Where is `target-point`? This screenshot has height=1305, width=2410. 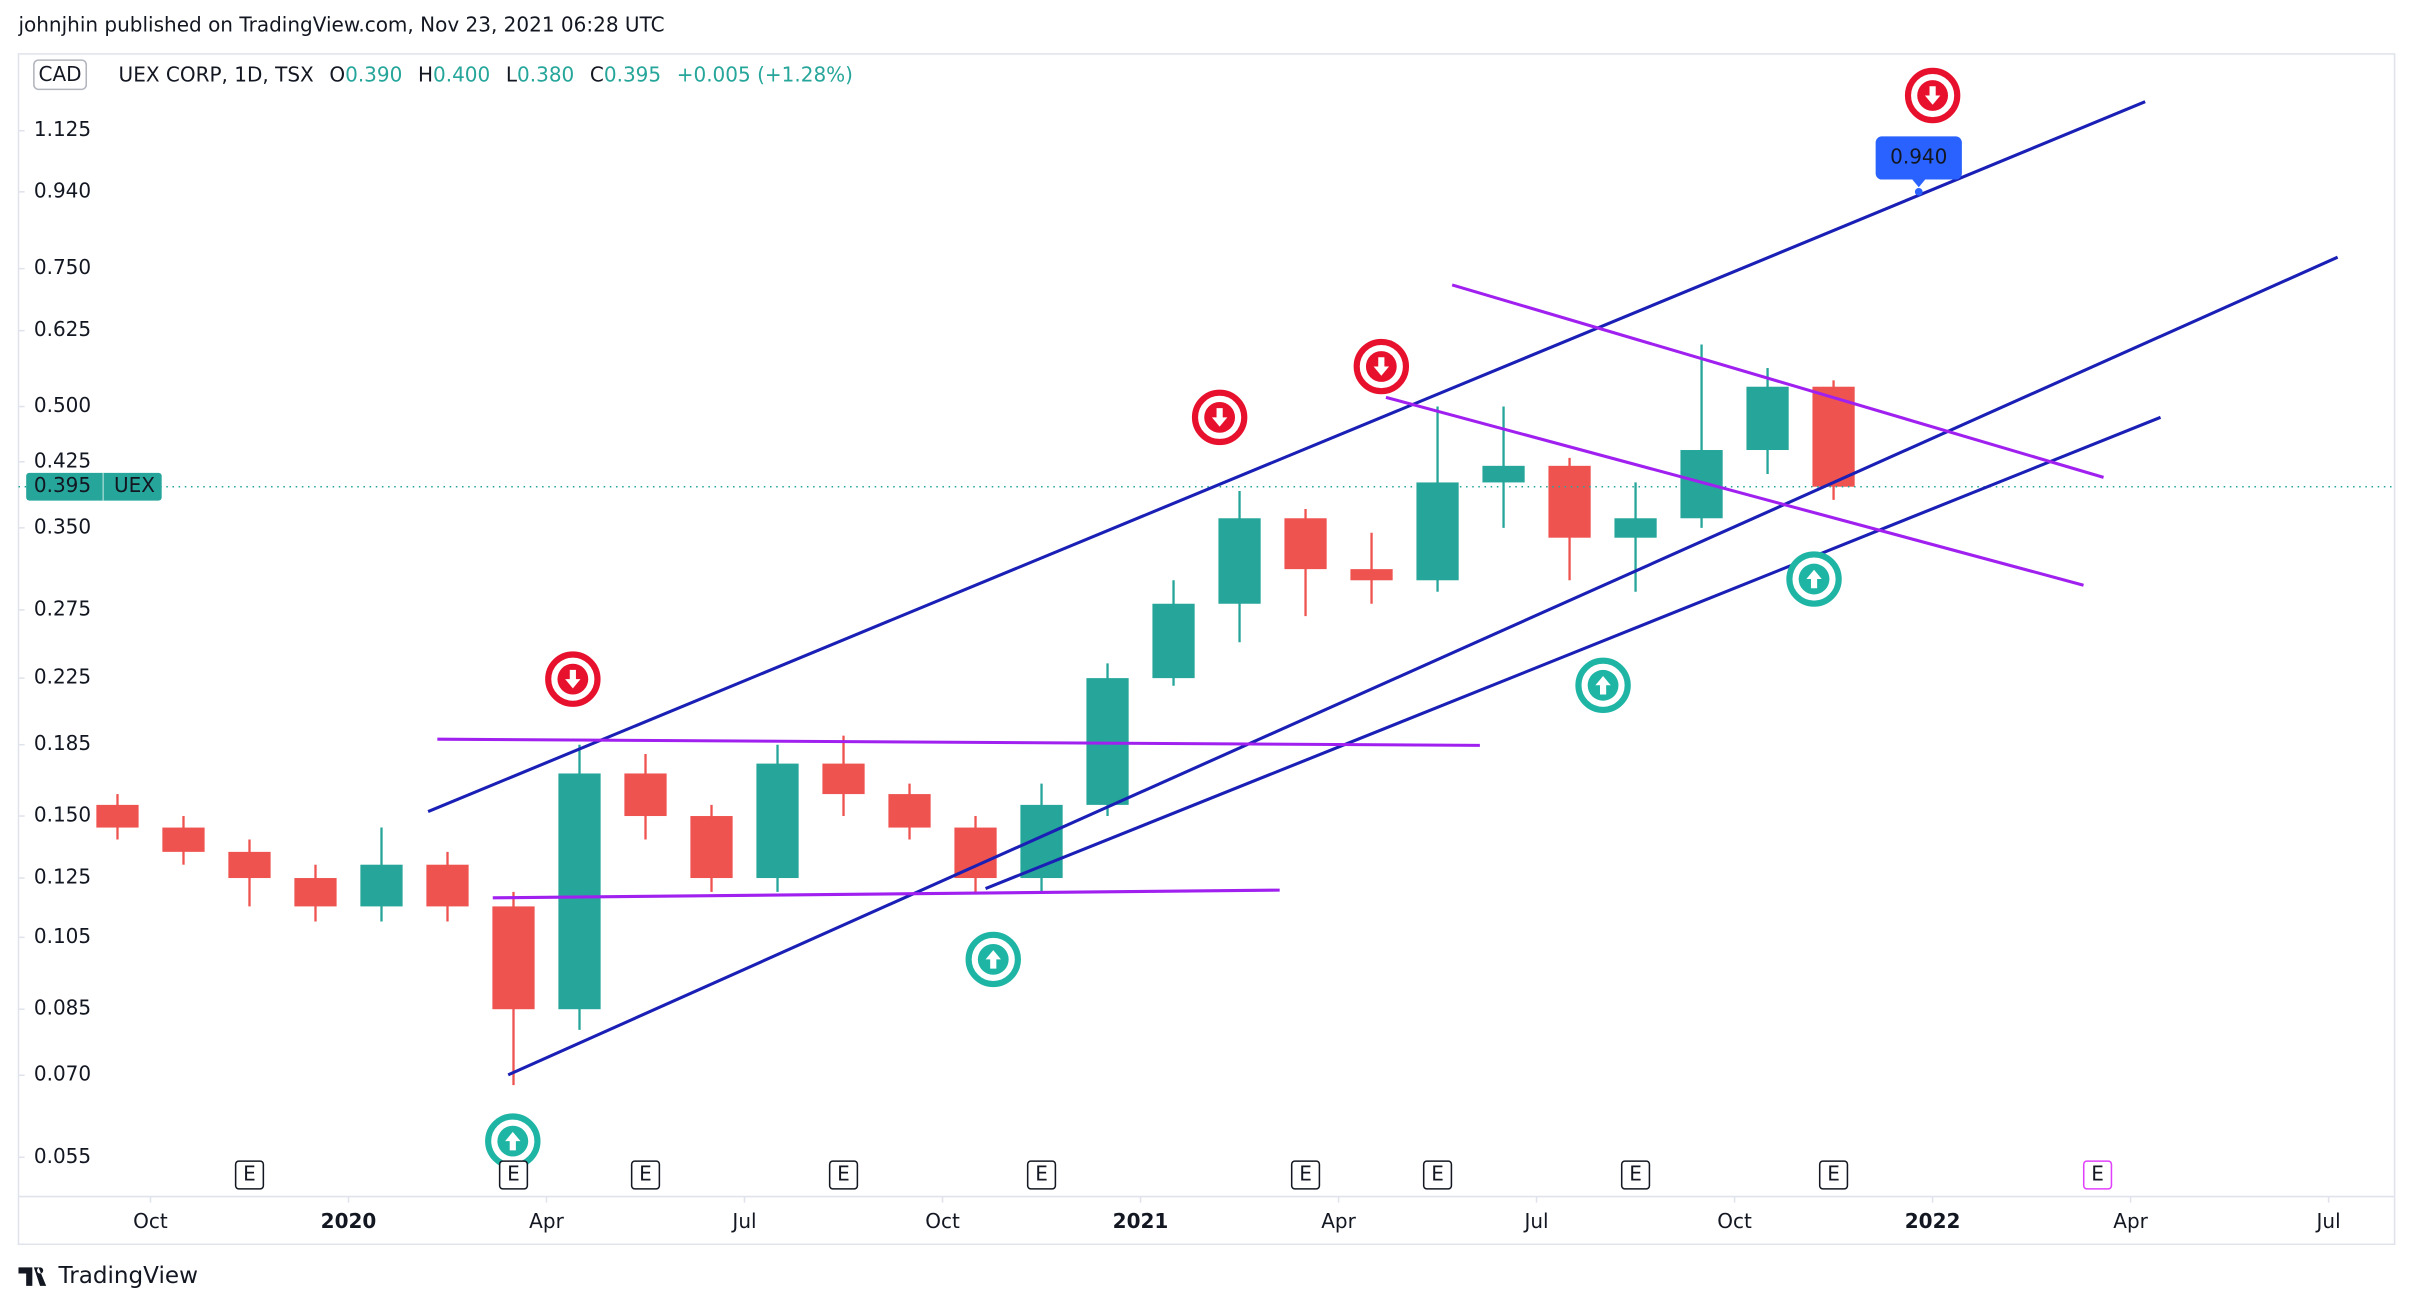
target-point is located at coordinates (1918, 191).